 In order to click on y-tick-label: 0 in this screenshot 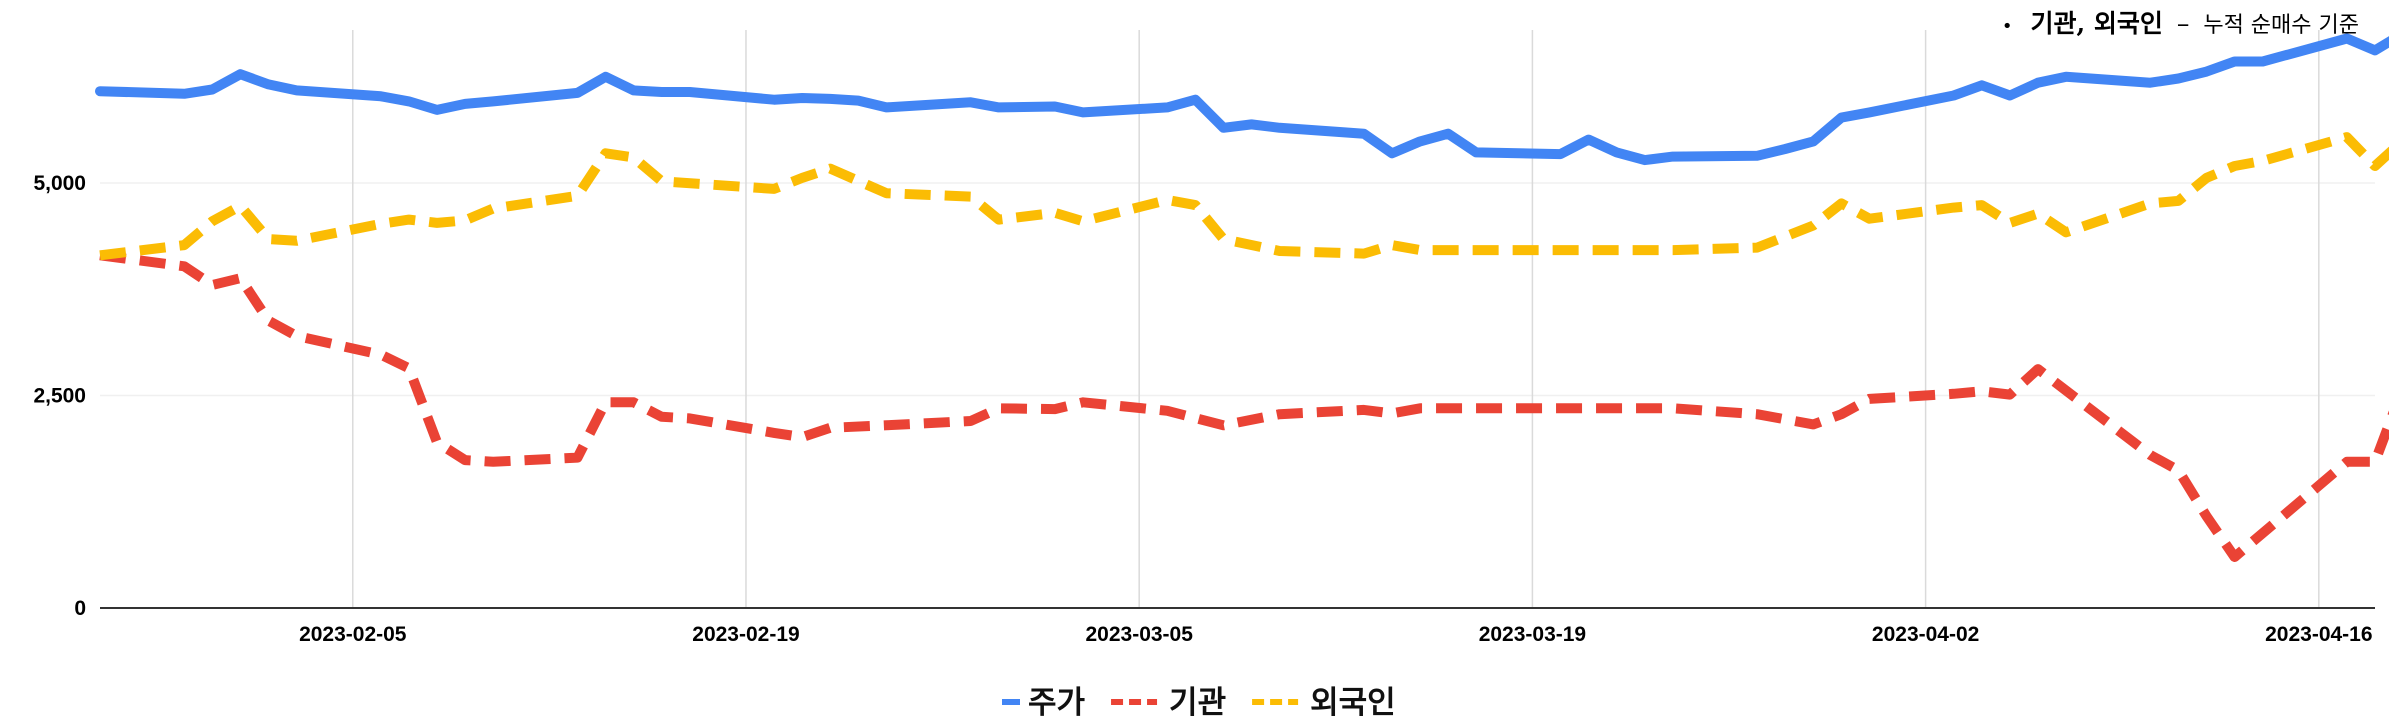, I will do `click(80, 608)`.